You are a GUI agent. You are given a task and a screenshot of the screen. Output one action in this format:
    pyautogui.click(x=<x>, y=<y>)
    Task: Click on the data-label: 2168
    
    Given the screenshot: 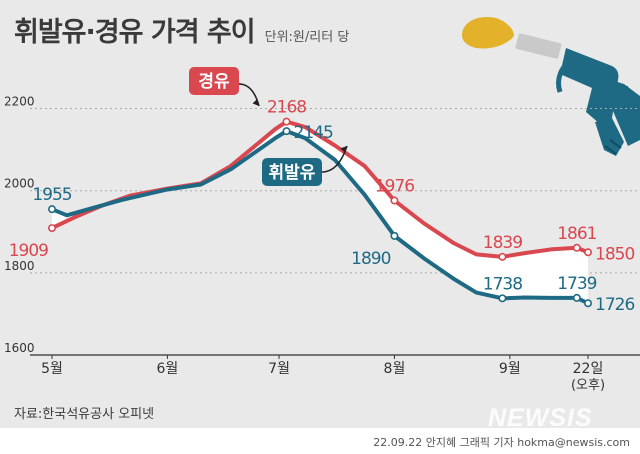 What is the action you would take?
    pyautogui.click(x=286, y=108)
    